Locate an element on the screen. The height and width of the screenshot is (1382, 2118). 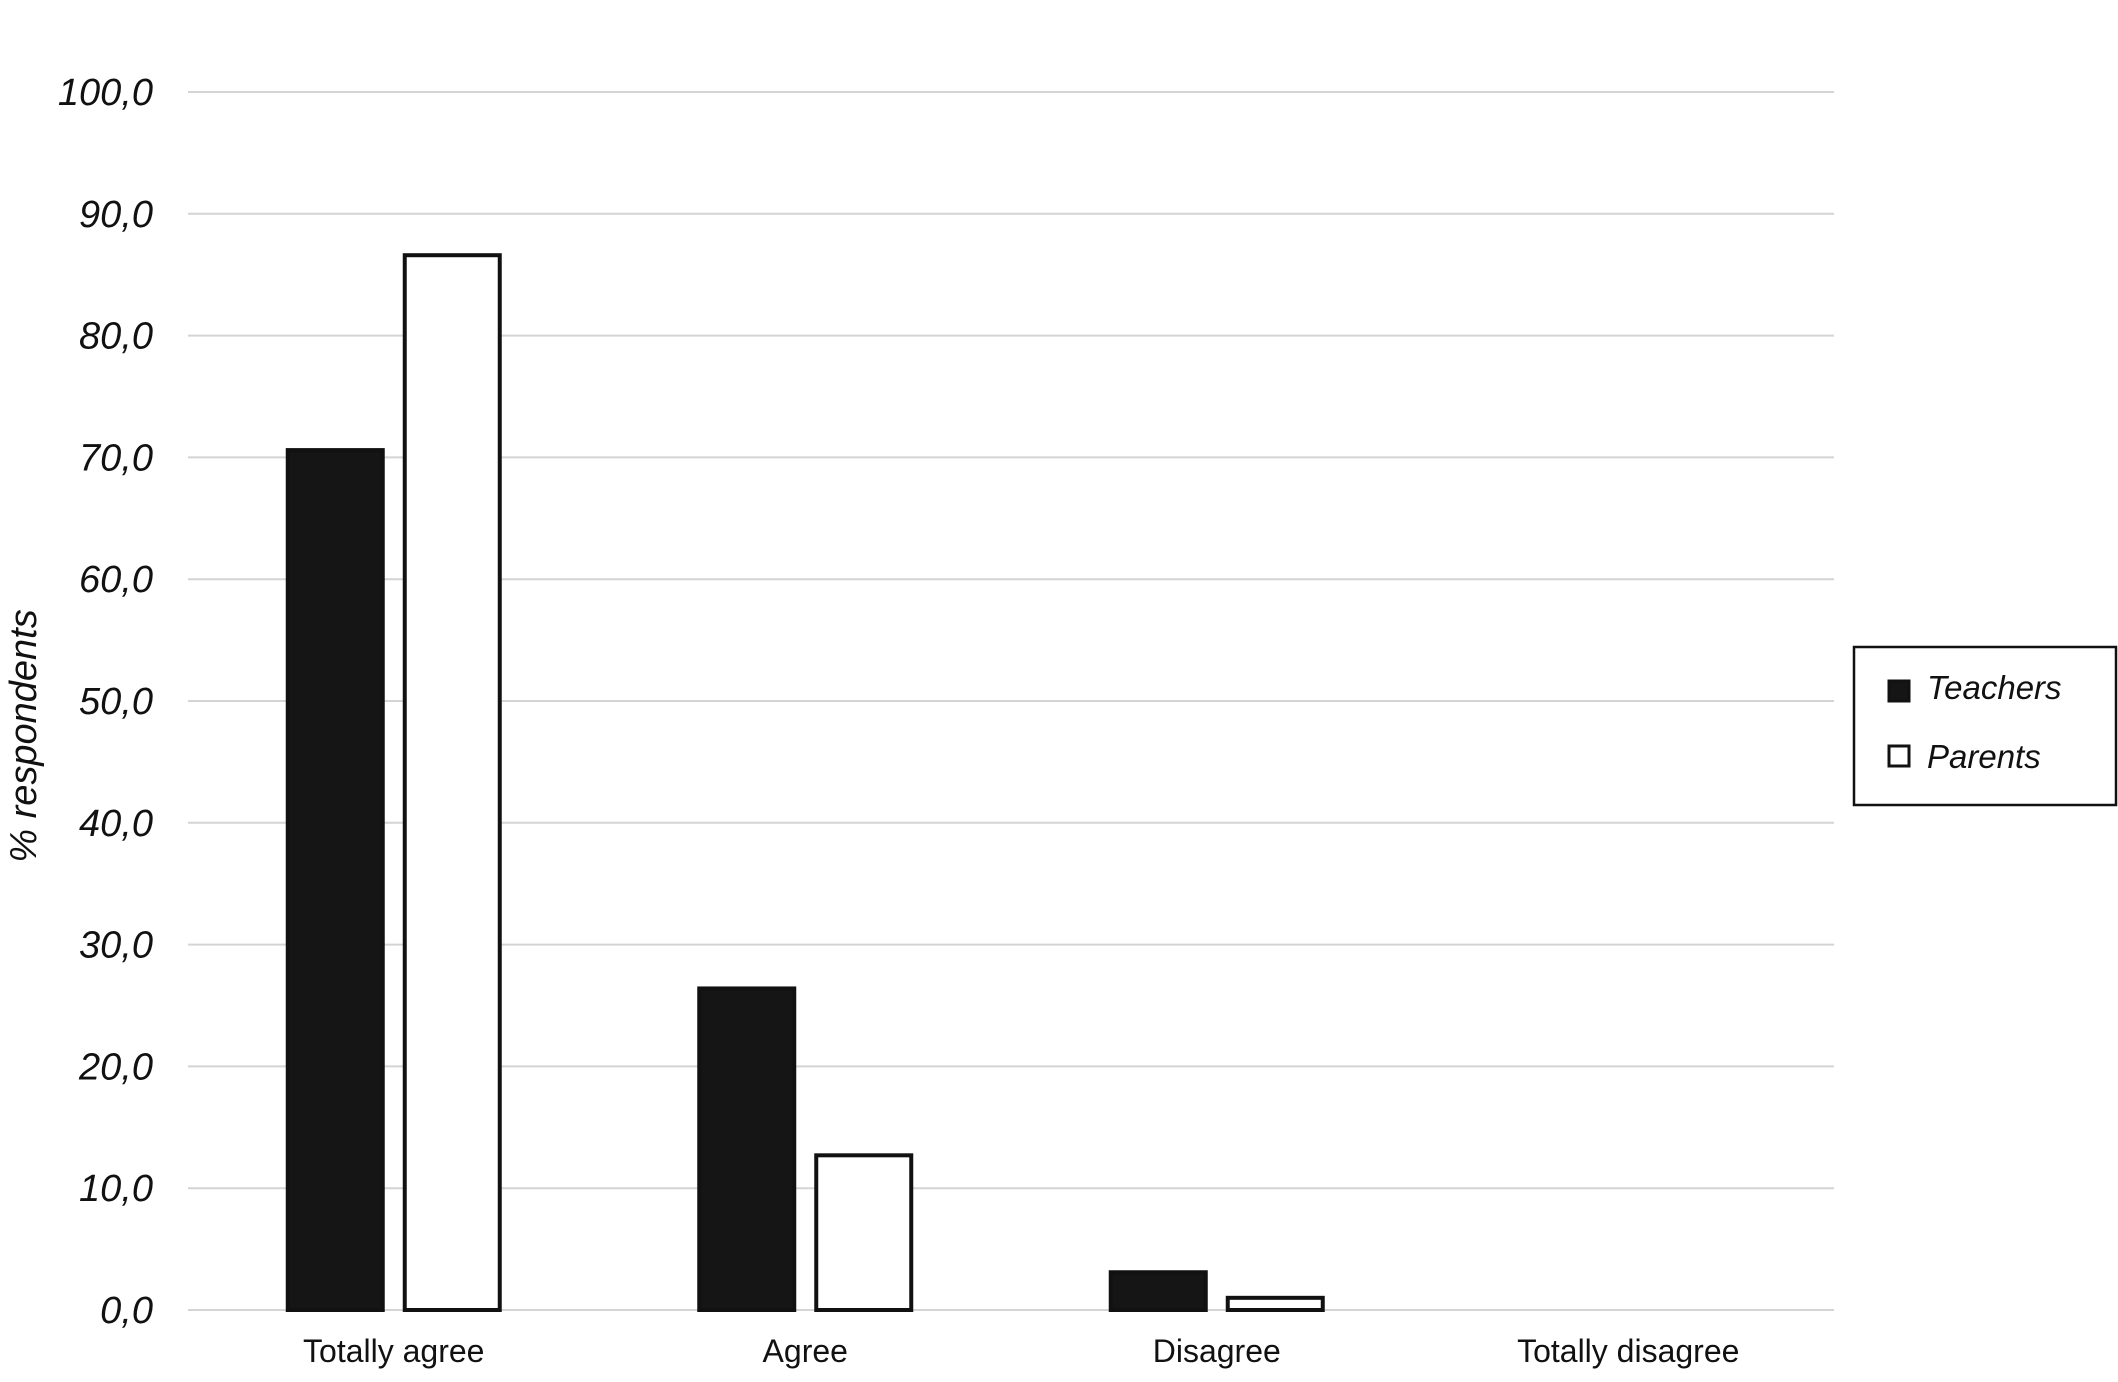
bar-teachers-disagree is located at coordinates (1158, 1291).